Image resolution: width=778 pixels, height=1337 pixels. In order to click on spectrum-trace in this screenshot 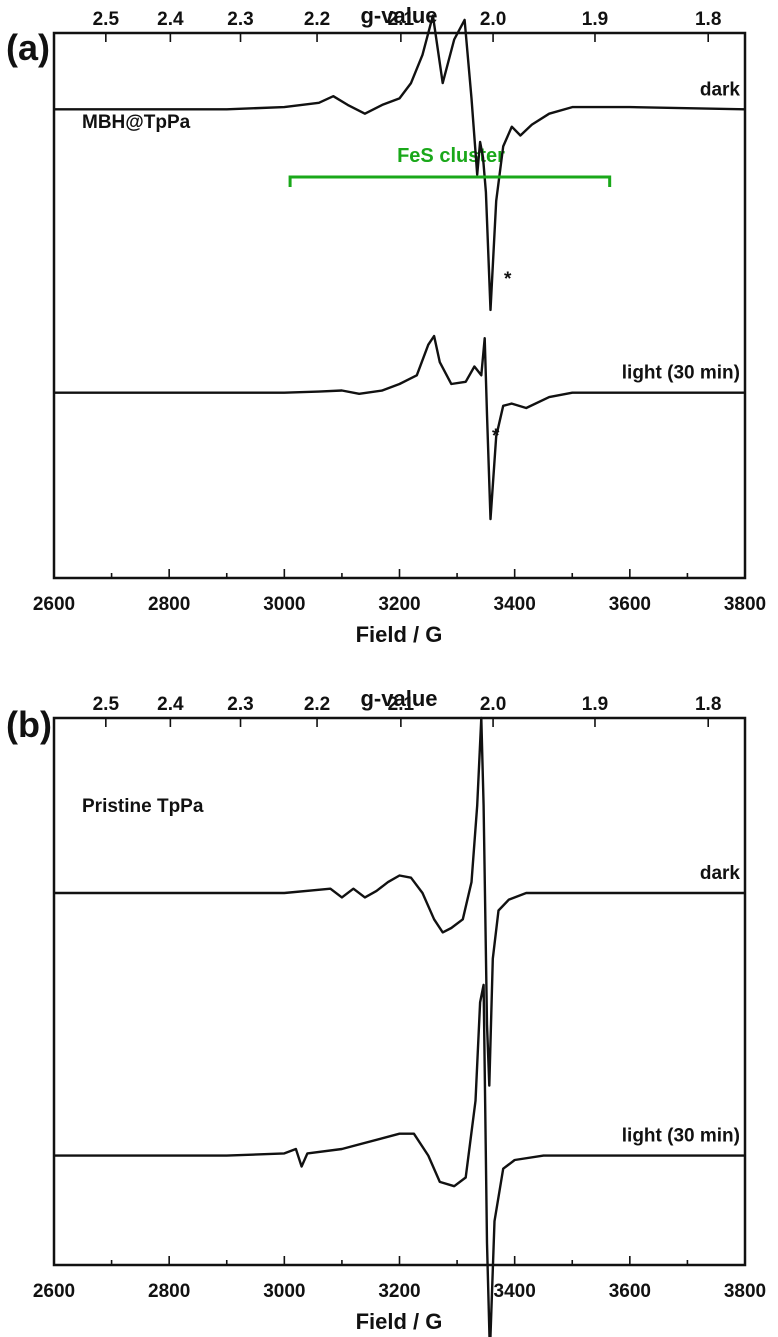, I will do `click(399, 427)`.